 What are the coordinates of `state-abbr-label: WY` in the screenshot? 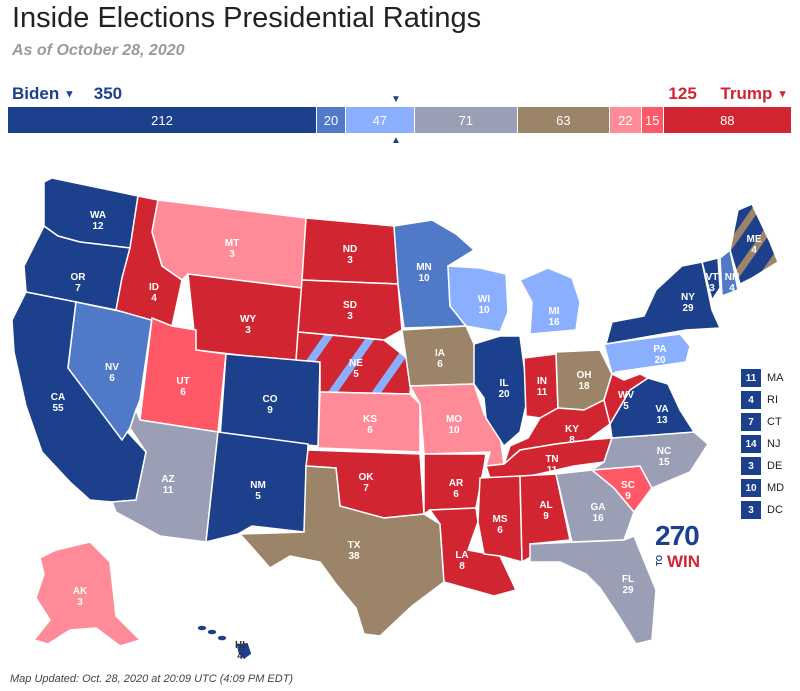 It's located at (248, 319).